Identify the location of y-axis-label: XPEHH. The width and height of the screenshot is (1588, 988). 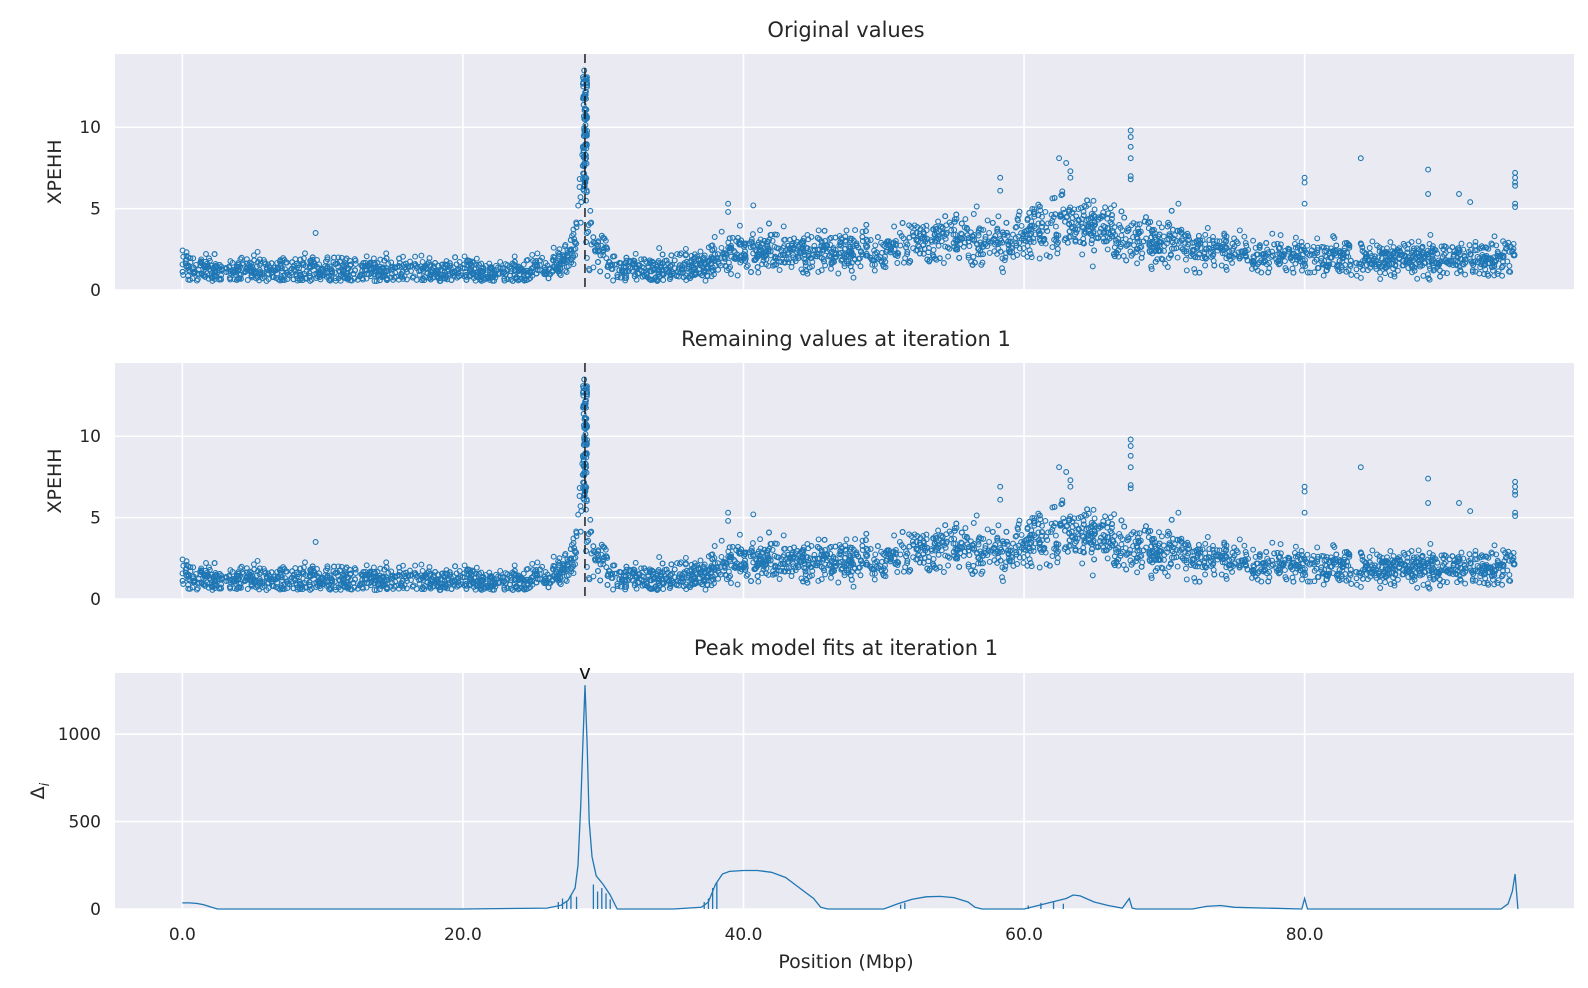
(55, 171).